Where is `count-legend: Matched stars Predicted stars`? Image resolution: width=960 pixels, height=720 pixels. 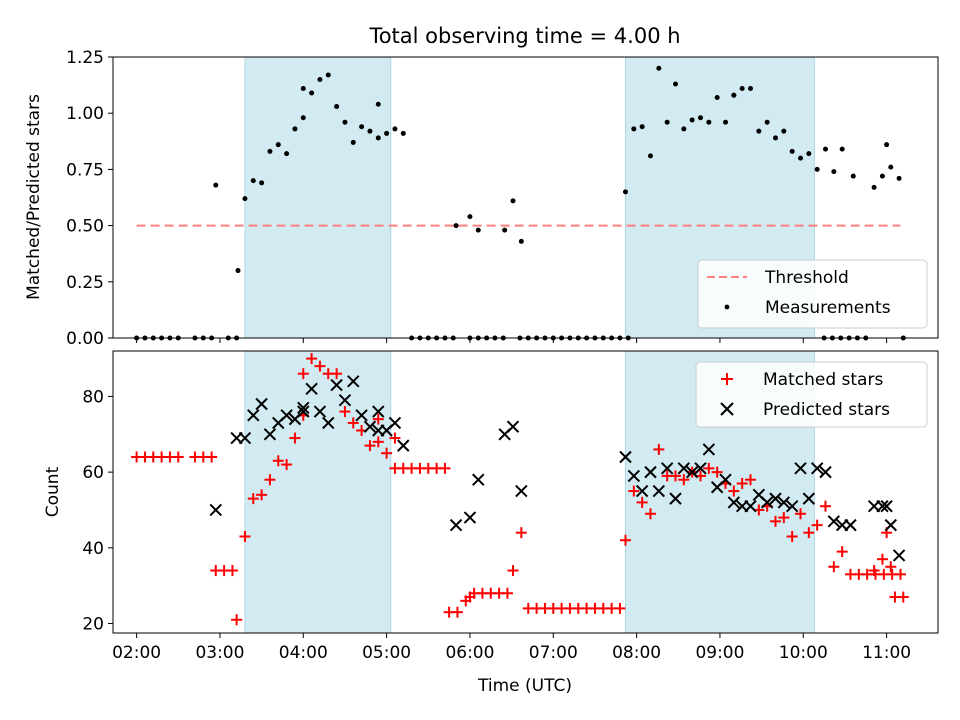 count-legend: Matched stars Predicted stars is located at coordinates (811, 394).